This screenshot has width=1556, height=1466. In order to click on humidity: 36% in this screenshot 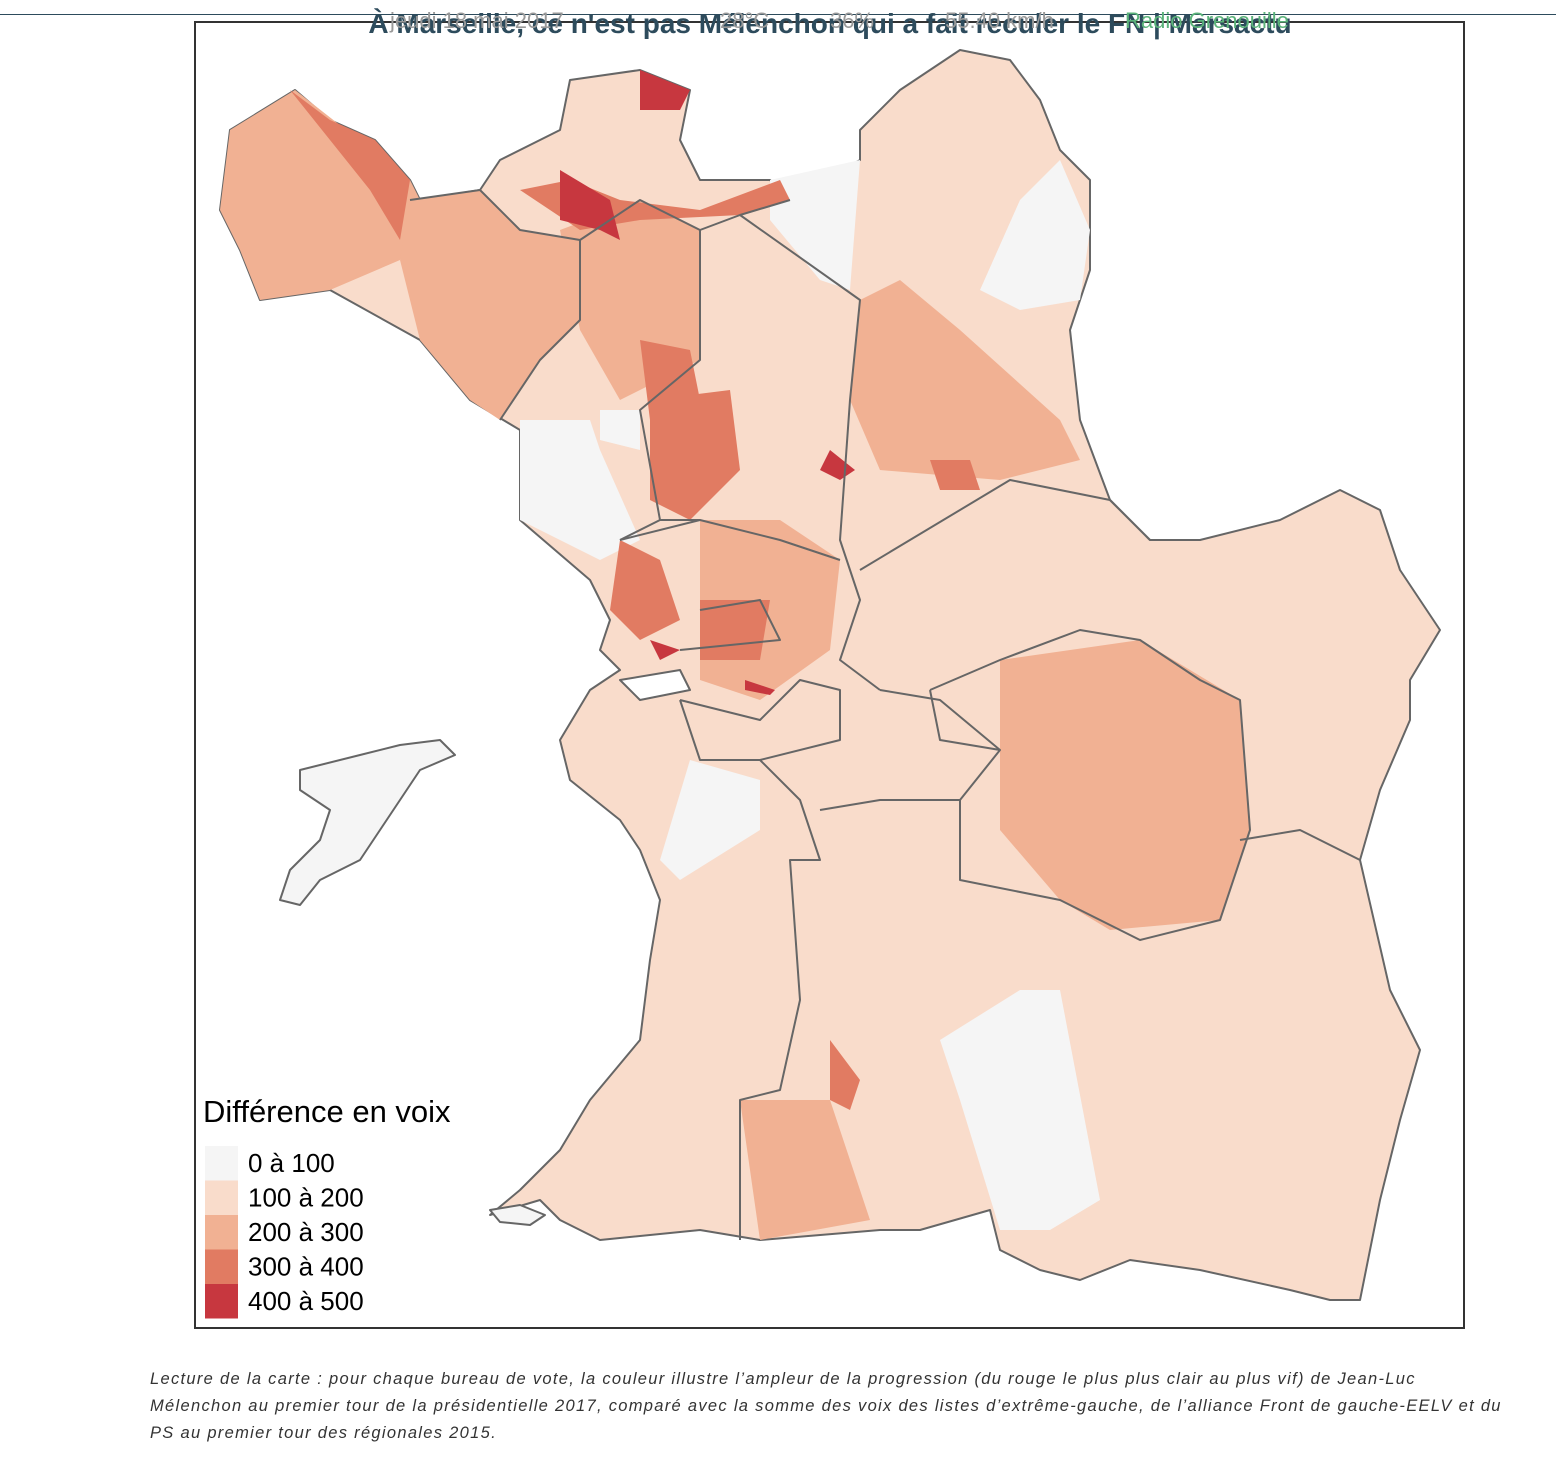, I will do `click(852, 20)`.